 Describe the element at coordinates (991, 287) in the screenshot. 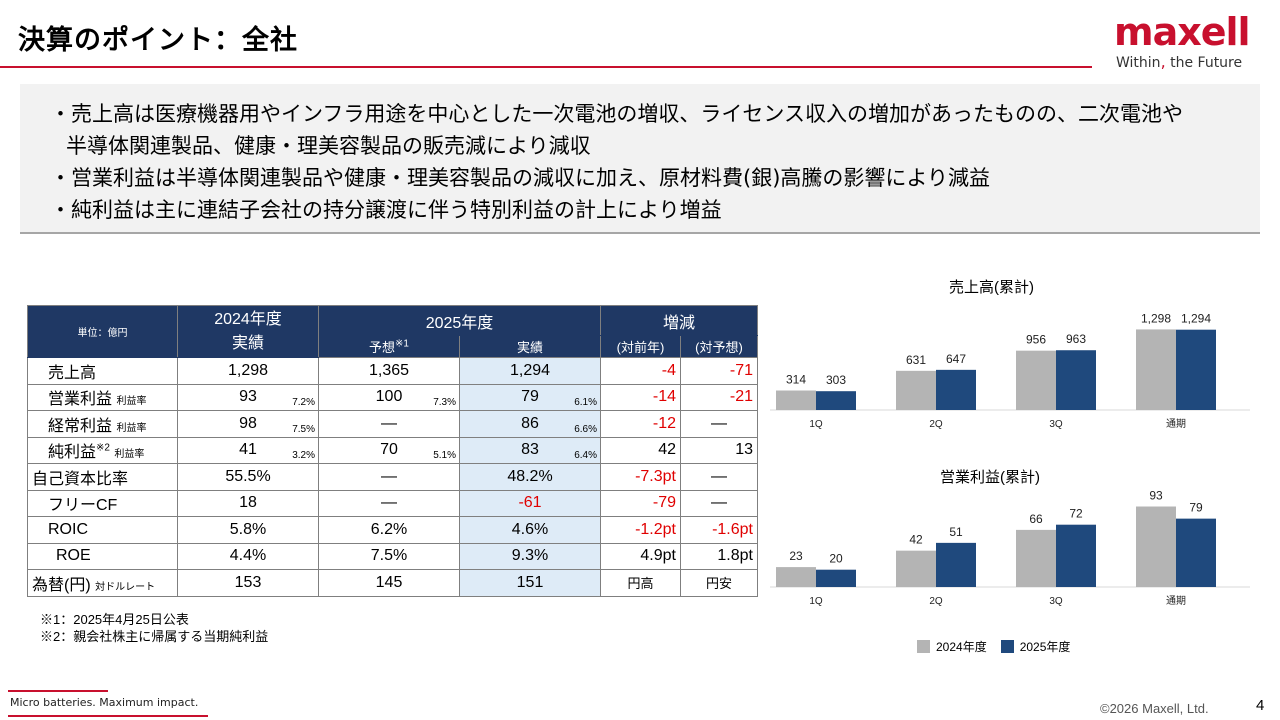

I see `chart-title-sales: 売上高(累計)` at that location.